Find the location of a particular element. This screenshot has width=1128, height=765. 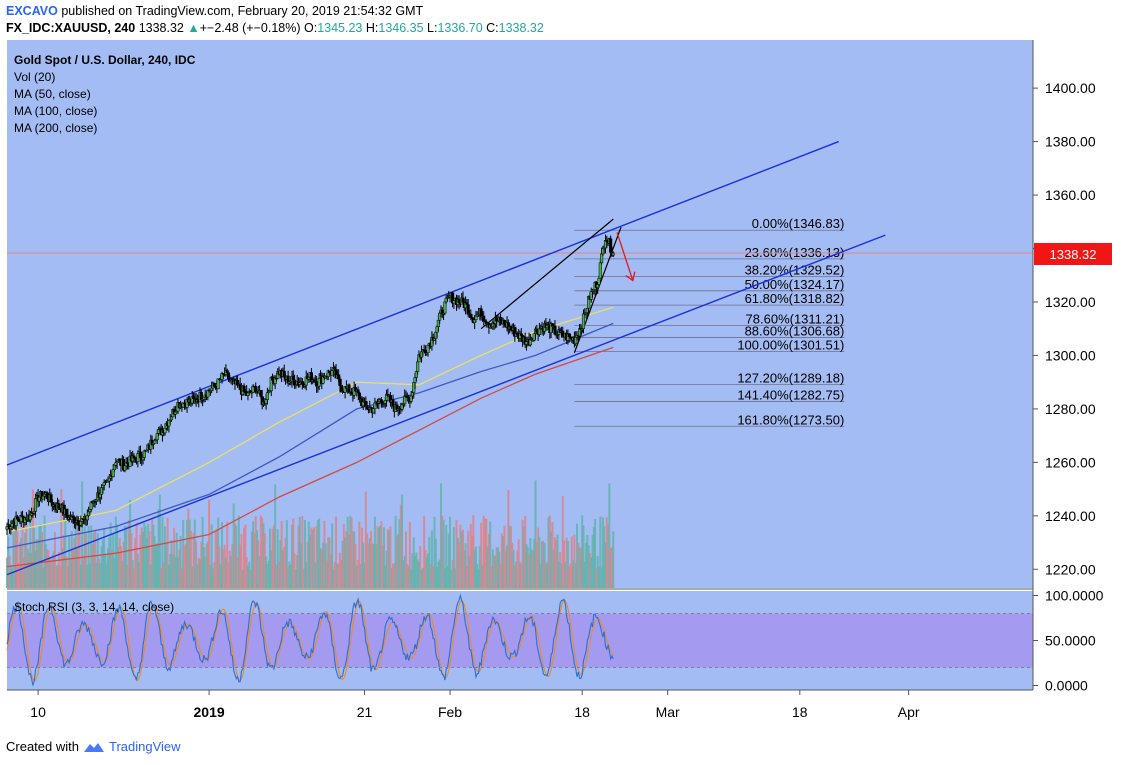

stoch-tick-label: 50.0000 is located at coordinates (1070, 641).